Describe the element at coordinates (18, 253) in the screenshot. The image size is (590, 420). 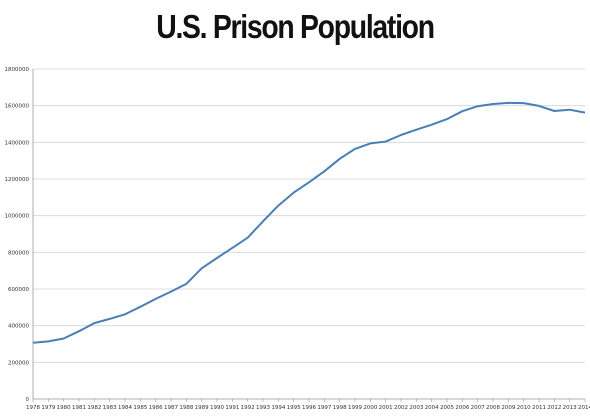
I see `y-tick-label: 800000` at that location.